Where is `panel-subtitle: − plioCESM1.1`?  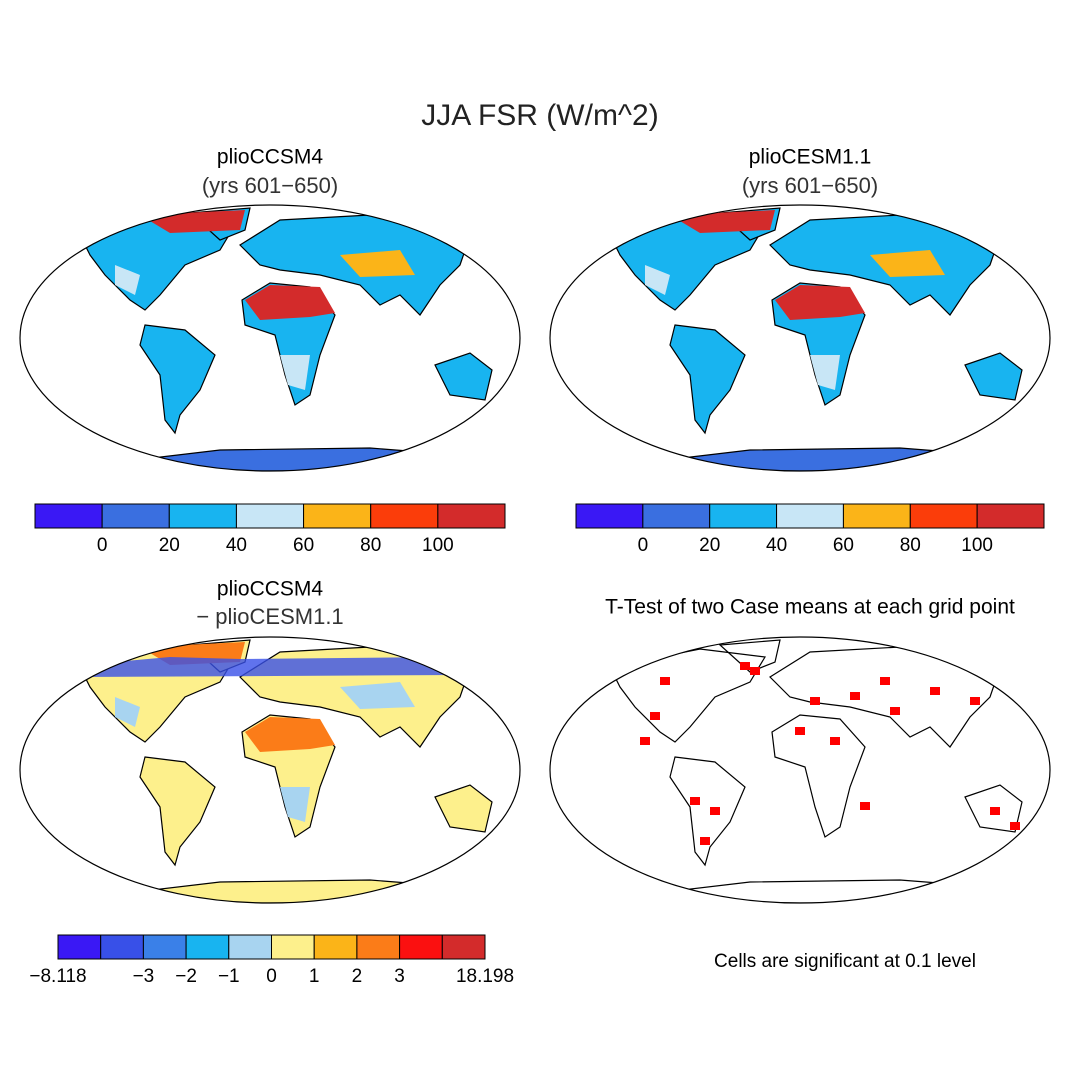
panel-subtitle: − plioCESM1.1 is located at coordinates (269, 616).